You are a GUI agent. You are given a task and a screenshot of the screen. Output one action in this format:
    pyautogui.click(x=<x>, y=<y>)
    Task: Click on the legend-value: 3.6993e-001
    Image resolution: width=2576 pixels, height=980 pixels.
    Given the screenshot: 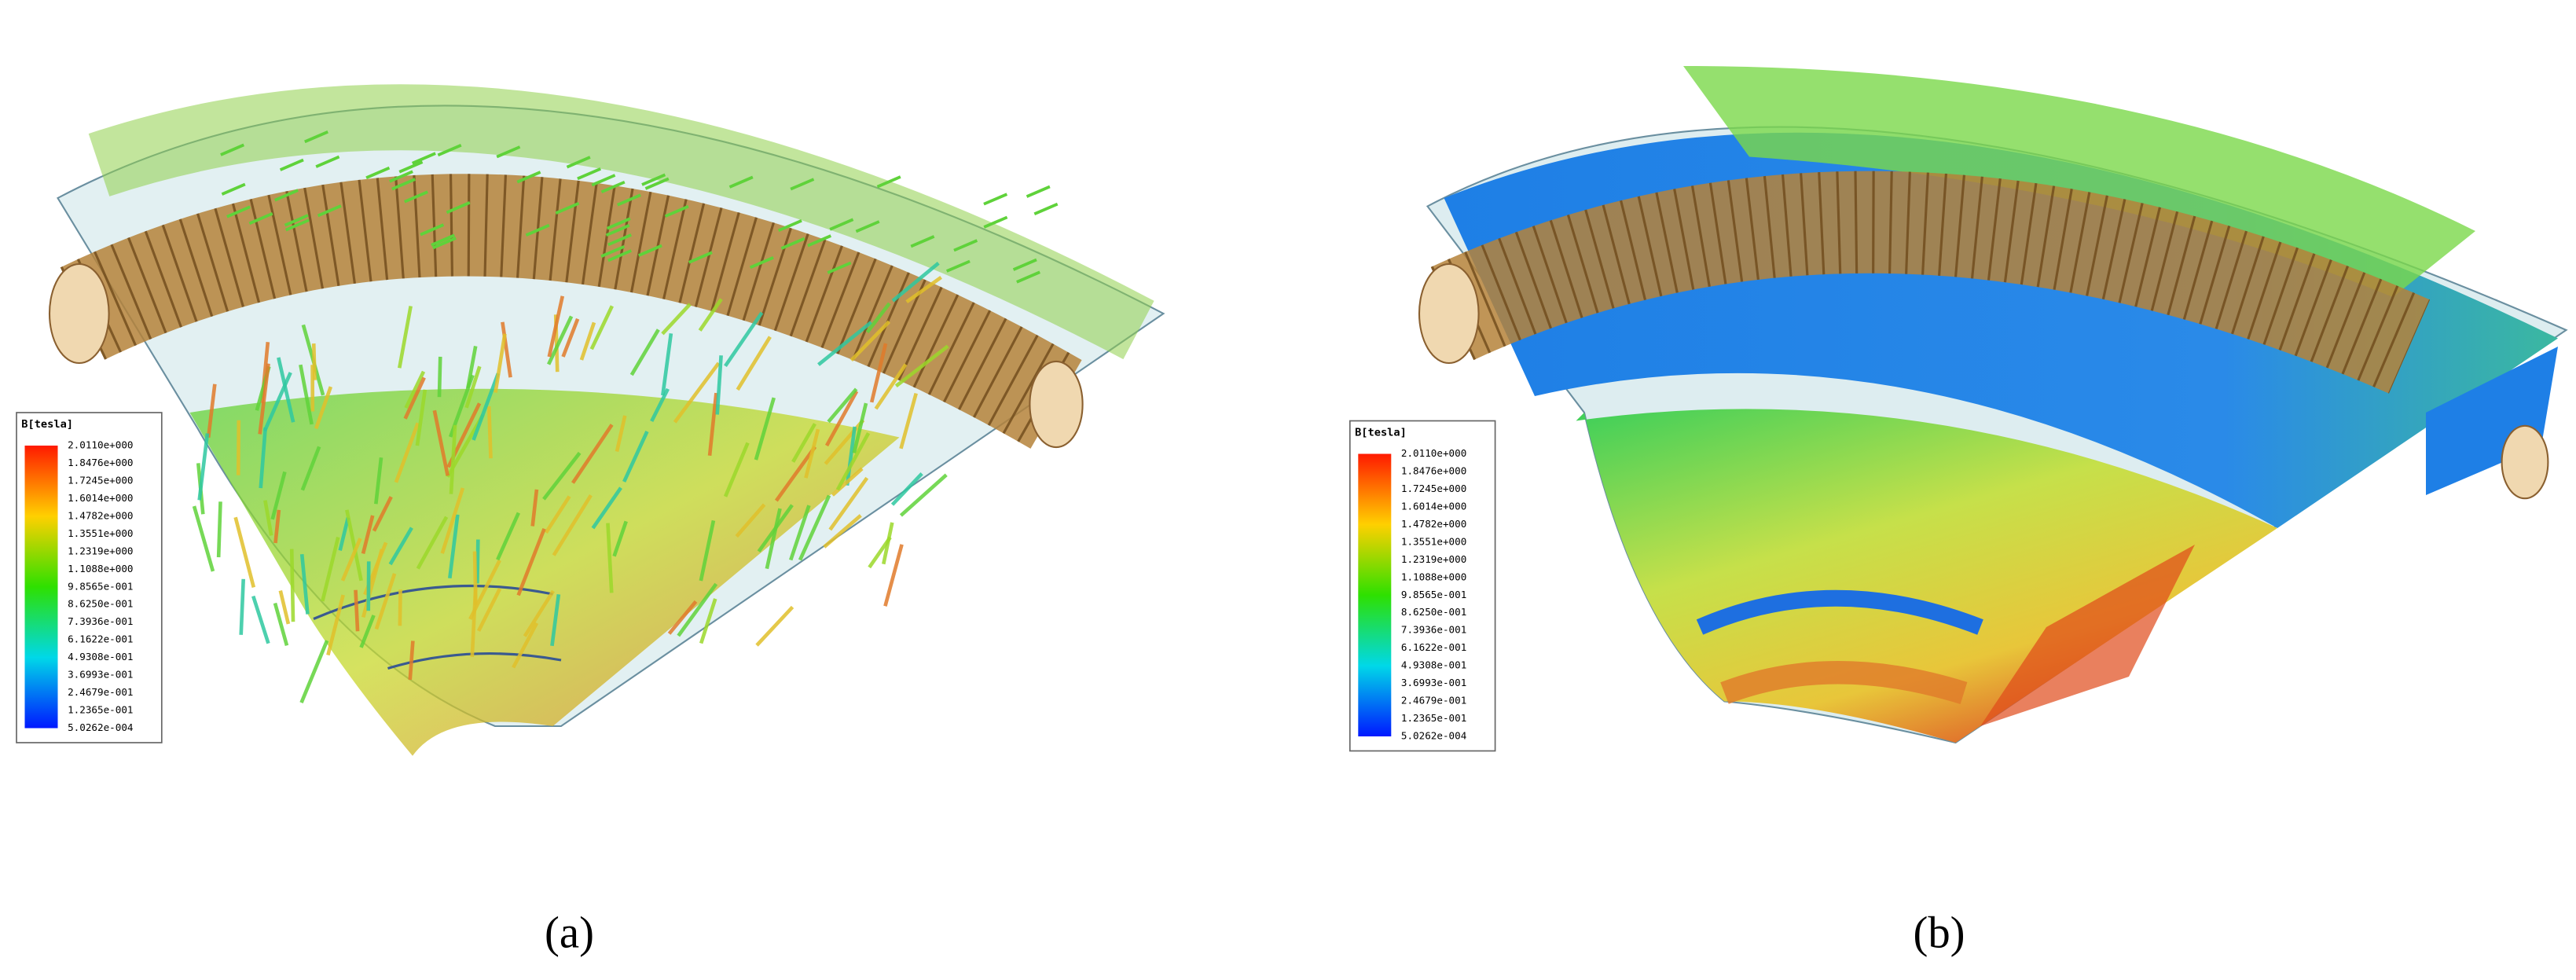 What is the action you would take?
    pyautogui.click(x=1433, y=682)
    